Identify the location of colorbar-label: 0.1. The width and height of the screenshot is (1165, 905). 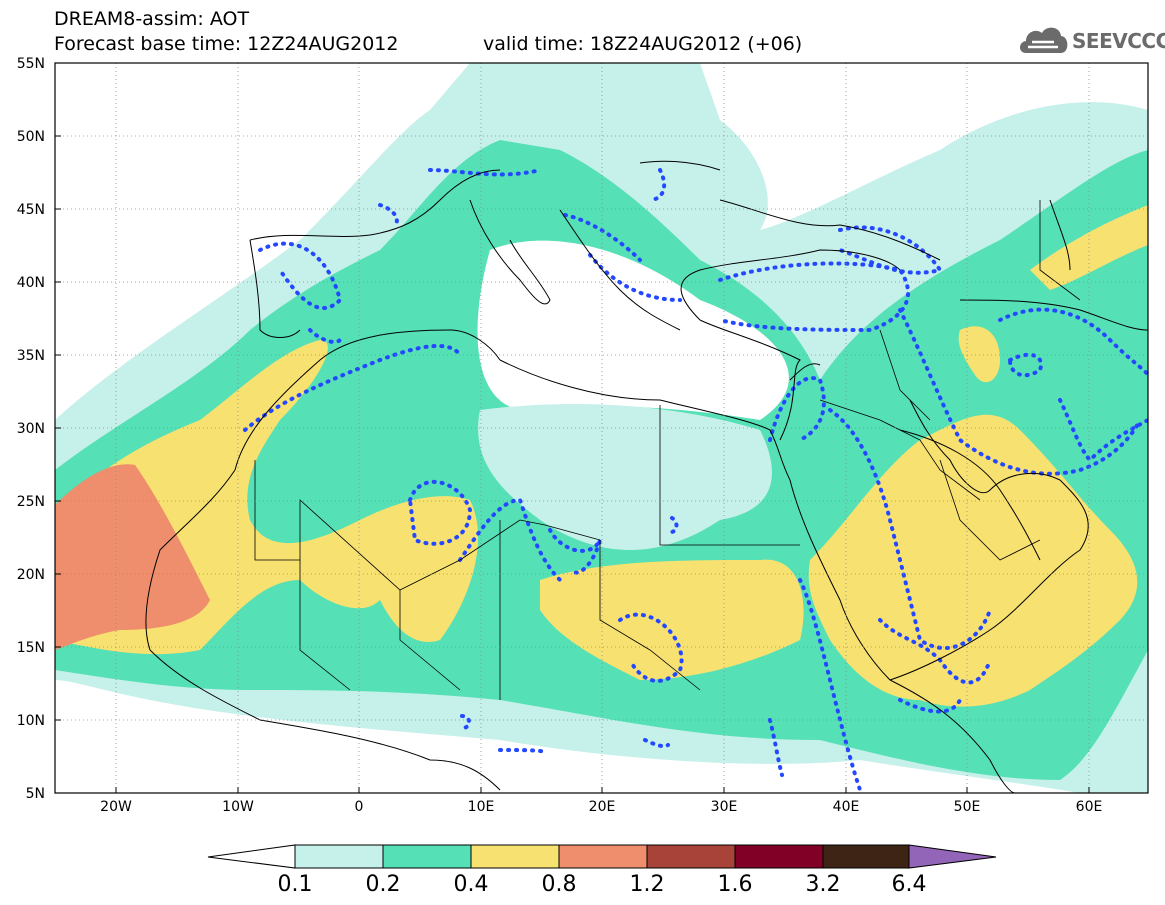
(295, 884).